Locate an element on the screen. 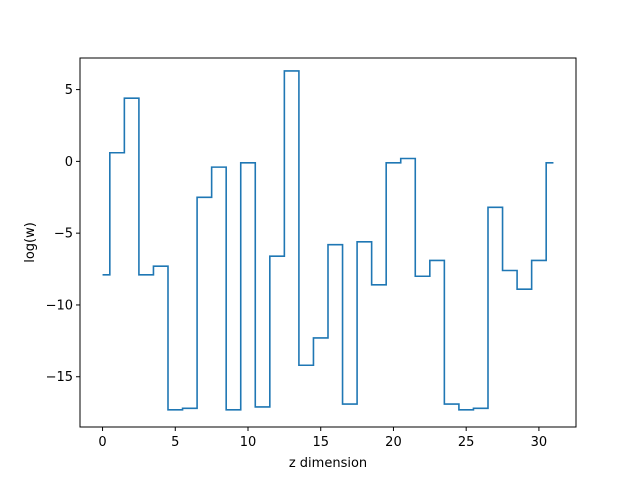 The width and height of the screenshot is (640, 480). x-tick-label: 0 is located at coordinates (102, 442).